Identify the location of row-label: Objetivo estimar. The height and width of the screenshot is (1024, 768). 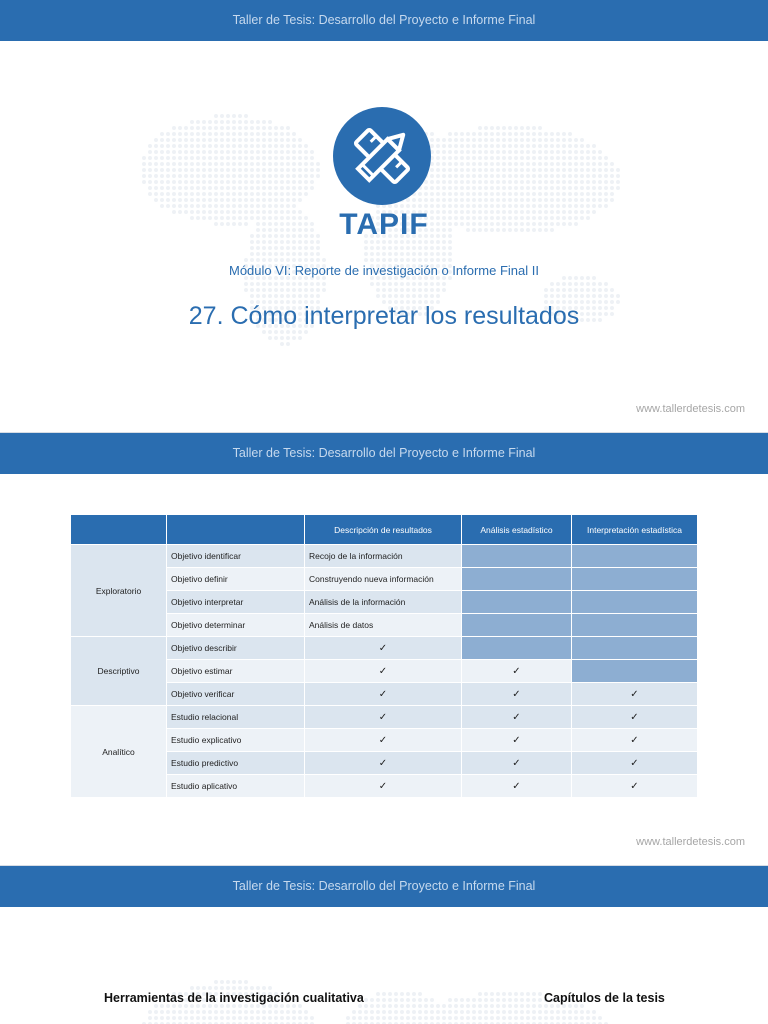
(235, 671).